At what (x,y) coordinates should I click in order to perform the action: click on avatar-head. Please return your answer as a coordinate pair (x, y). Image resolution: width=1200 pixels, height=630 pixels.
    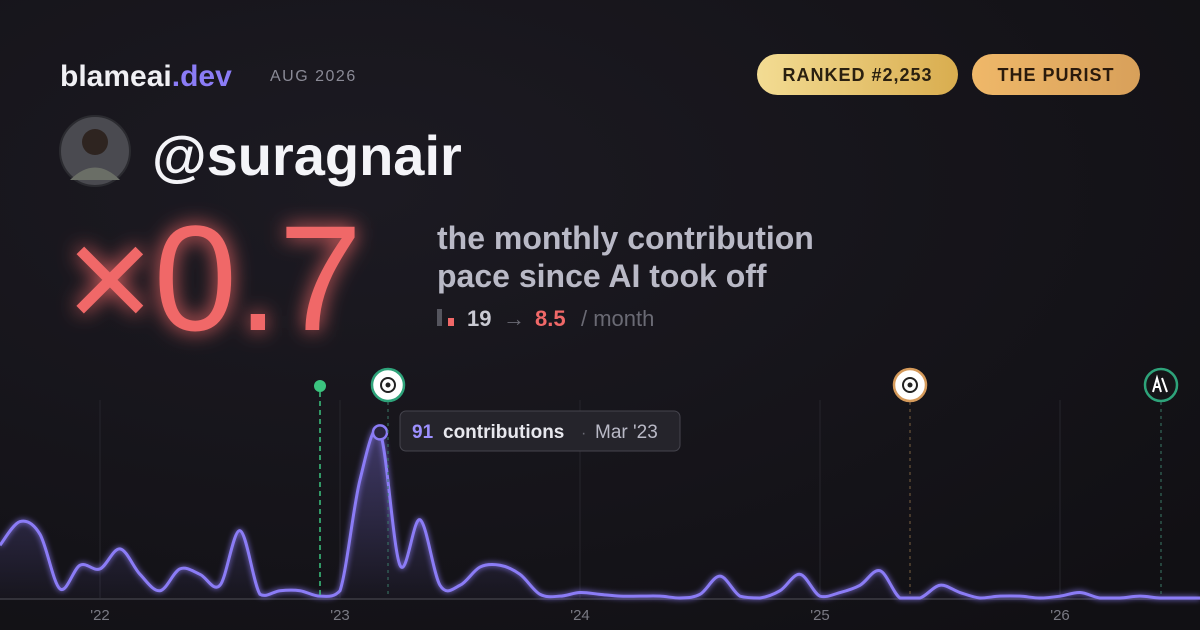
    Looking at the image, I should click on (95, 142).